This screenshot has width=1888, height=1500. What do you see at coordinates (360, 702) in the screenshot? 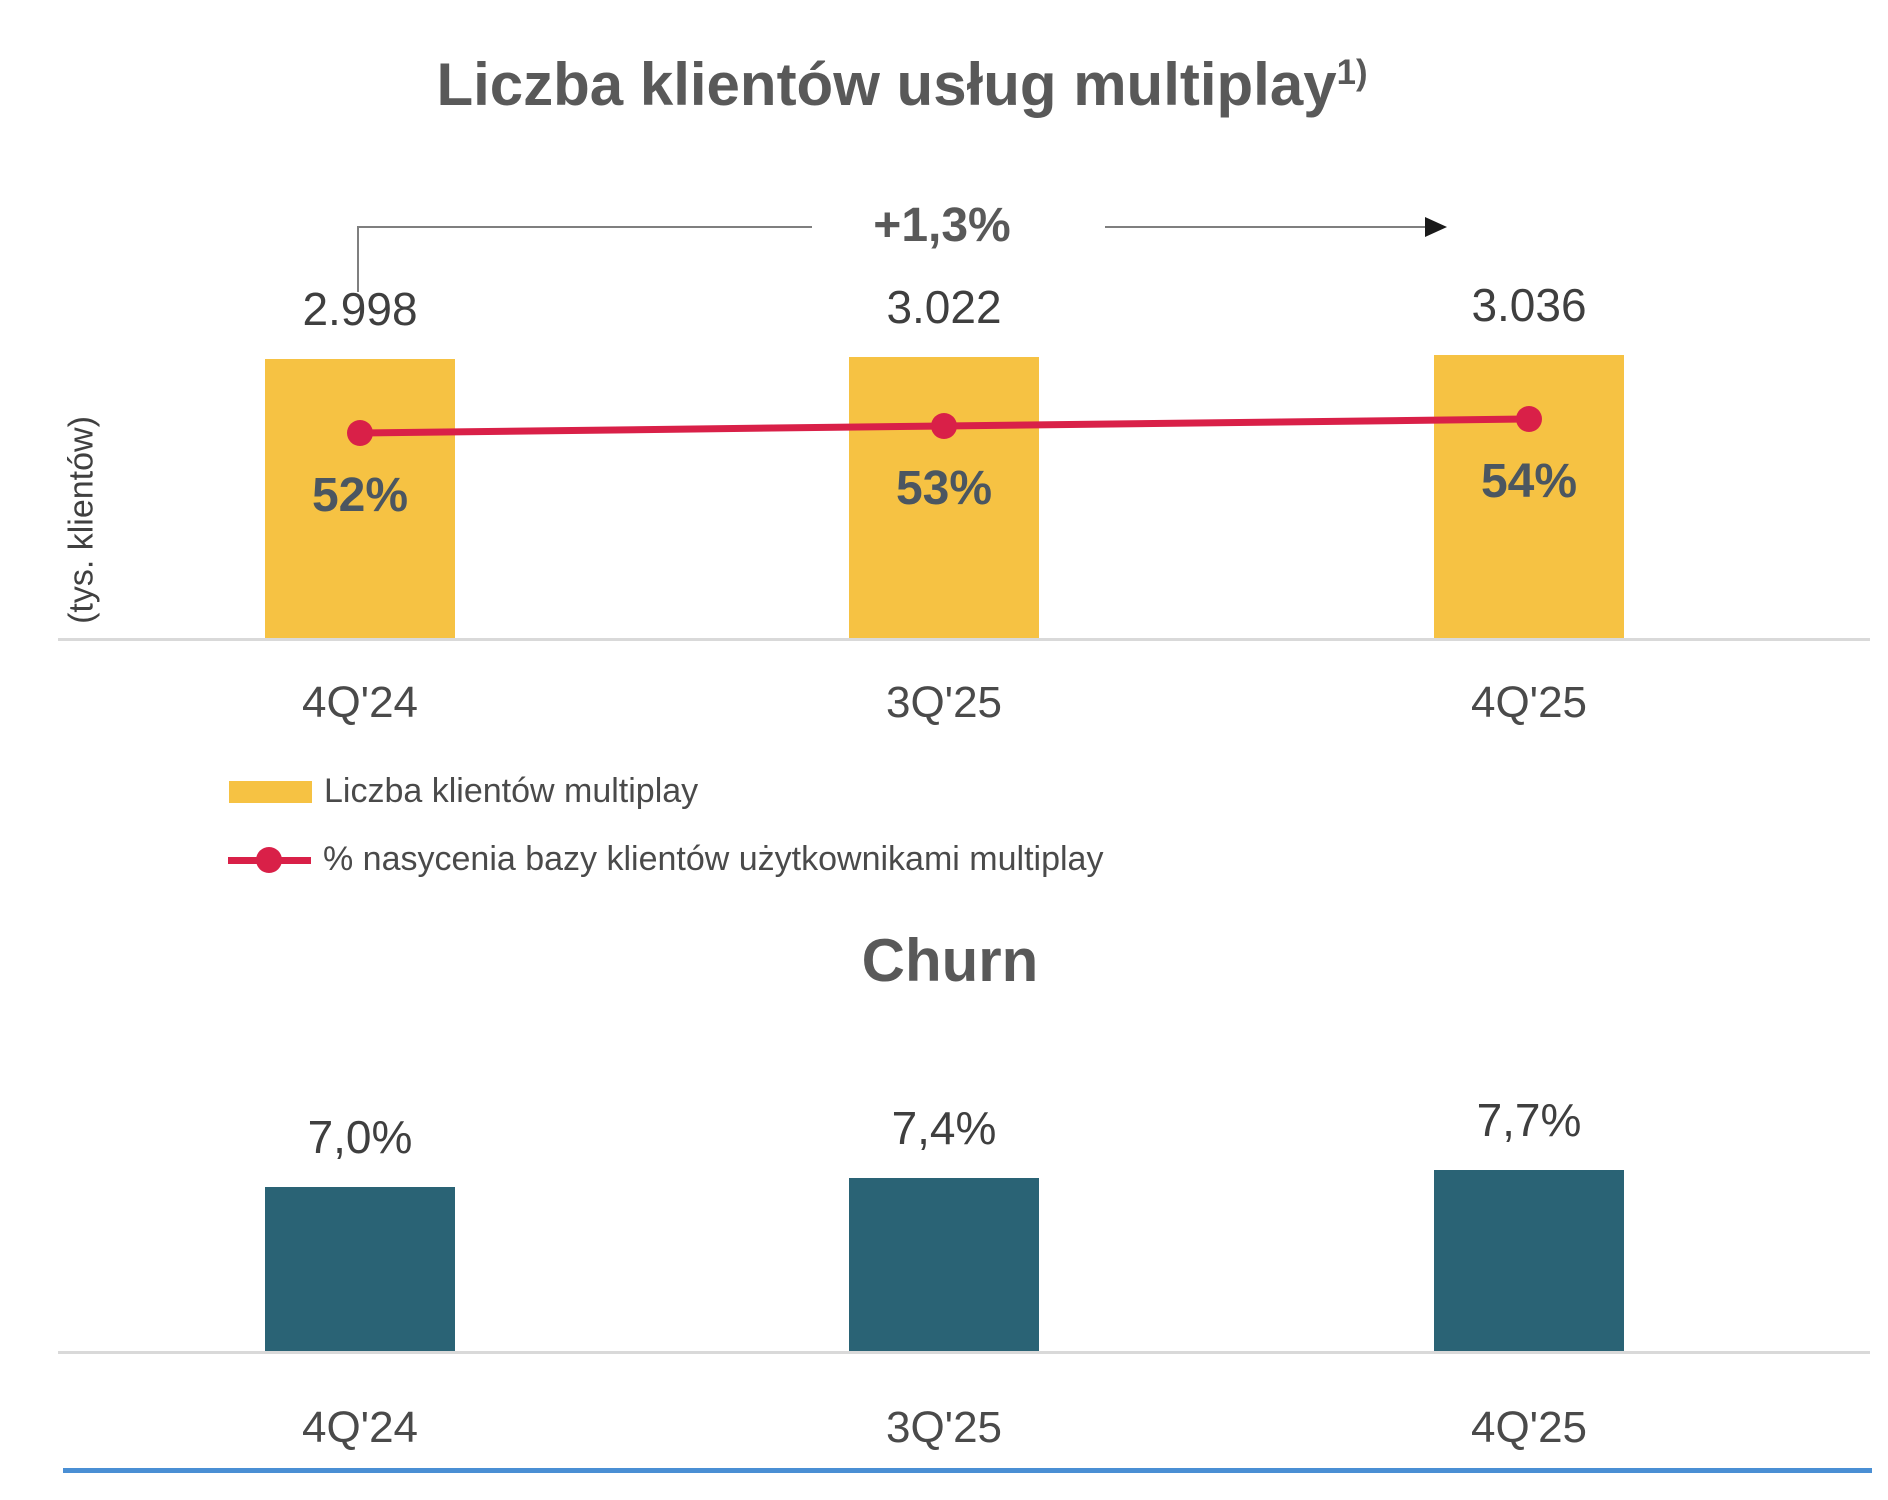
I see `x-axis-label-4q24: 4Q'24` at bounding box center [360, 702].